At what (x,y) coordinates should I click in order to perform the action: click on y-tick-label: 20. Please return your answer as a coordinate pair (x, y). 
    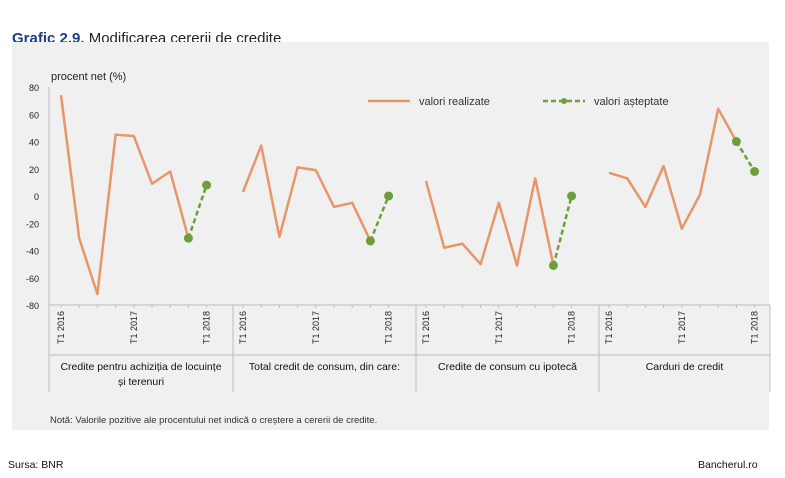
    Looking at the image, I should click on (34, 170).